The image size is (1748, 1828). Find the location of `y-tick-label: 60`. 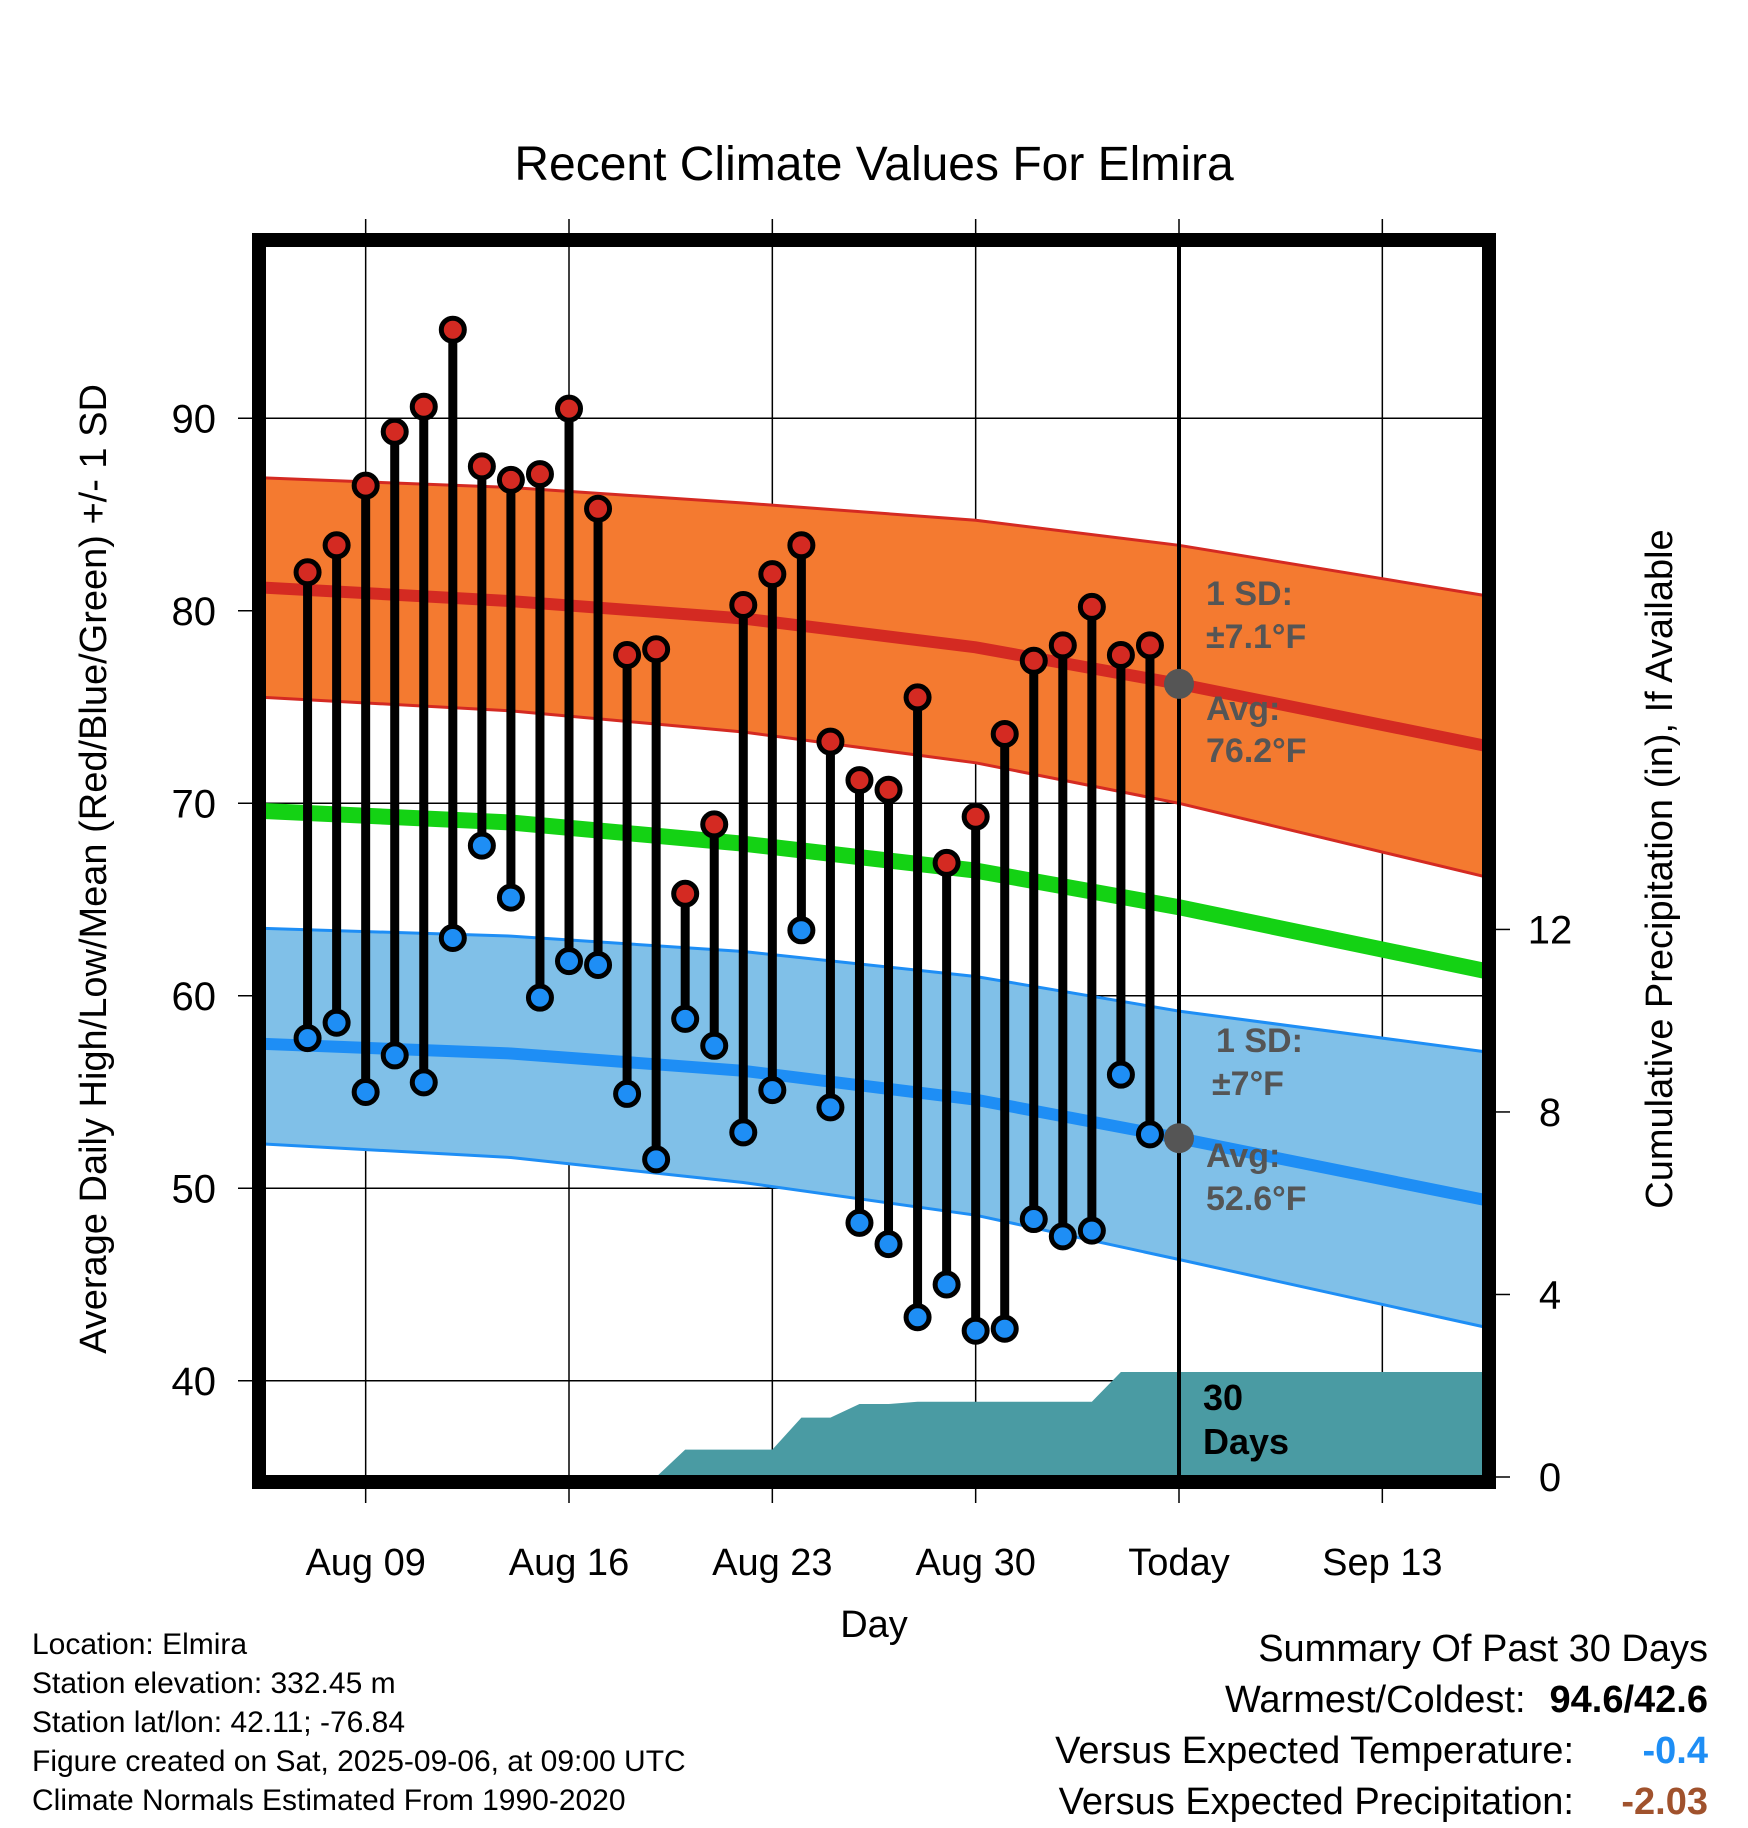

y-tick-label: 60 is located at coordinates (194, 997).